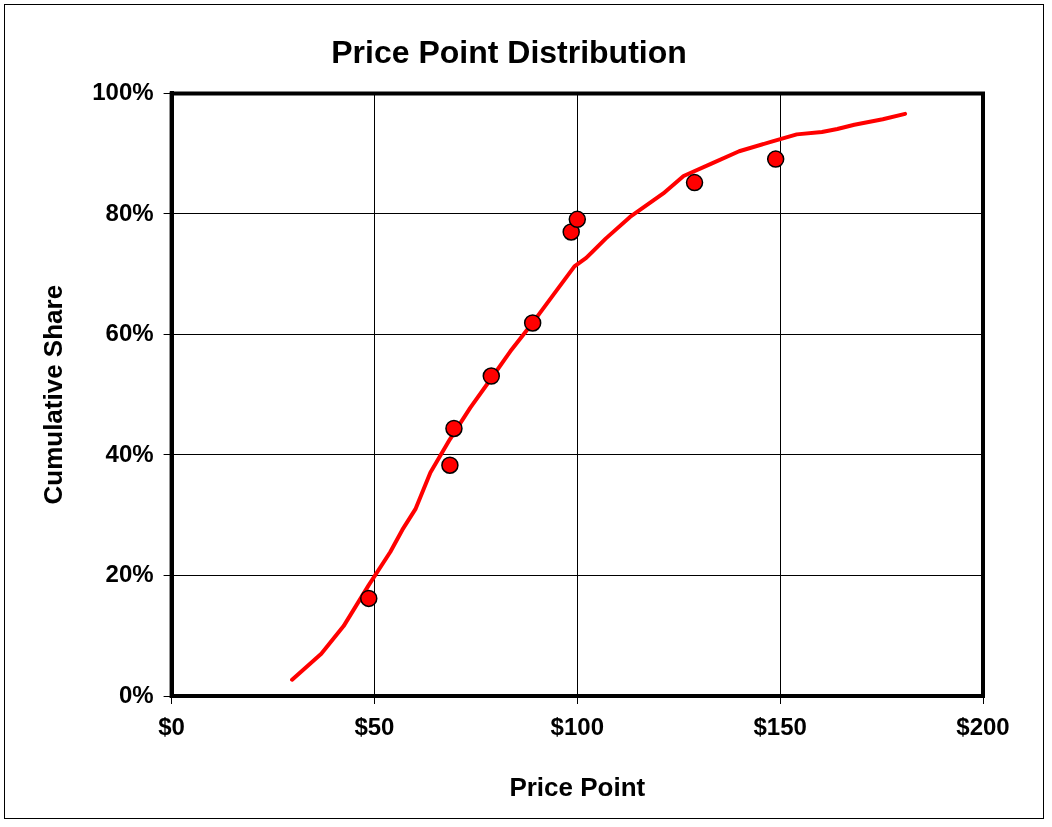  What do you see at coordinates (780, 727) in the screenshot?
I see `x-tick-label: $150` at bounding box center [780, 727].